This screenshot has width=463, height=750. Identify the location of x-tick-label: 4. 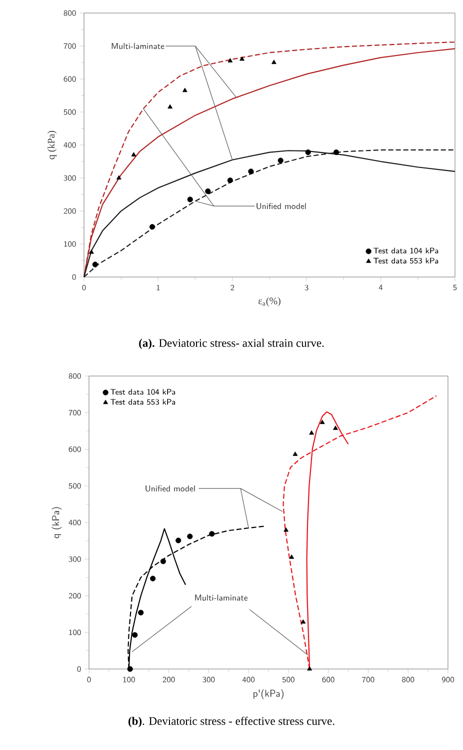
(380, 287).